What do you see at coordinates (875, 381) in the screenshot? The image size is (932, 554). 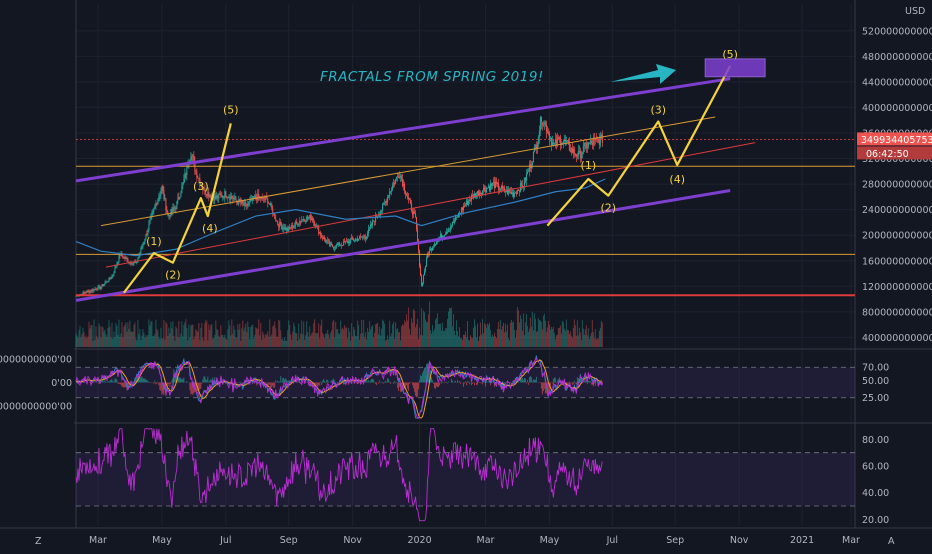 I see `macd-secondary-tick-label: 50.00` at bounding box center [875, 381].